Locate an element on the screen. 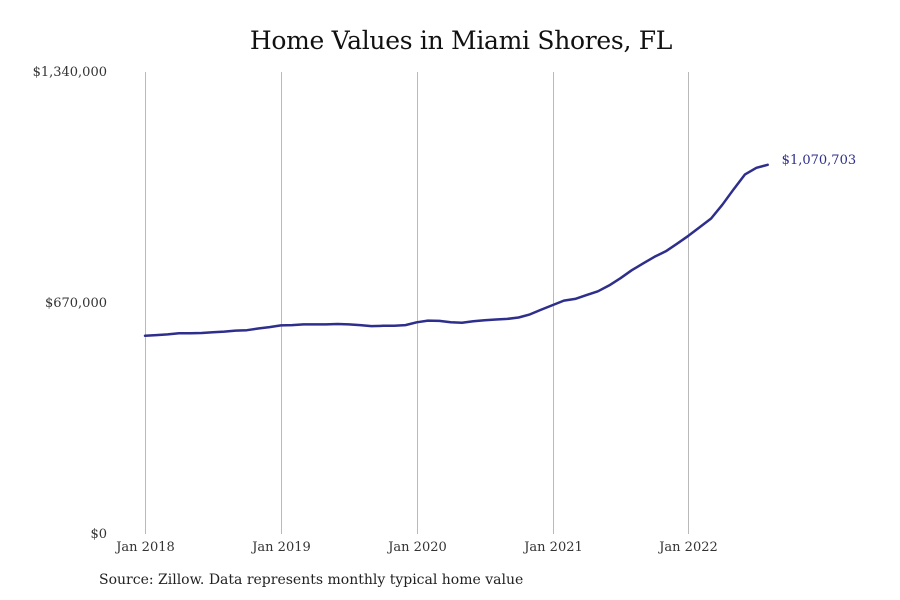  x-tick-label: Jan 2020 is located at coordinates (416, 547).